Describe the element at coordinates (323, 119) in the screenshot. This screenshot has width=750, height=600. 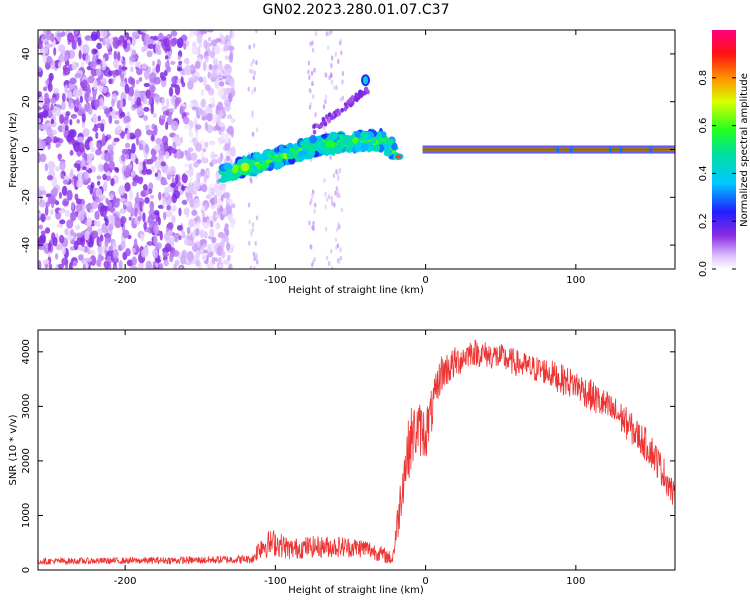
I see `harmonic-blob` at that location.